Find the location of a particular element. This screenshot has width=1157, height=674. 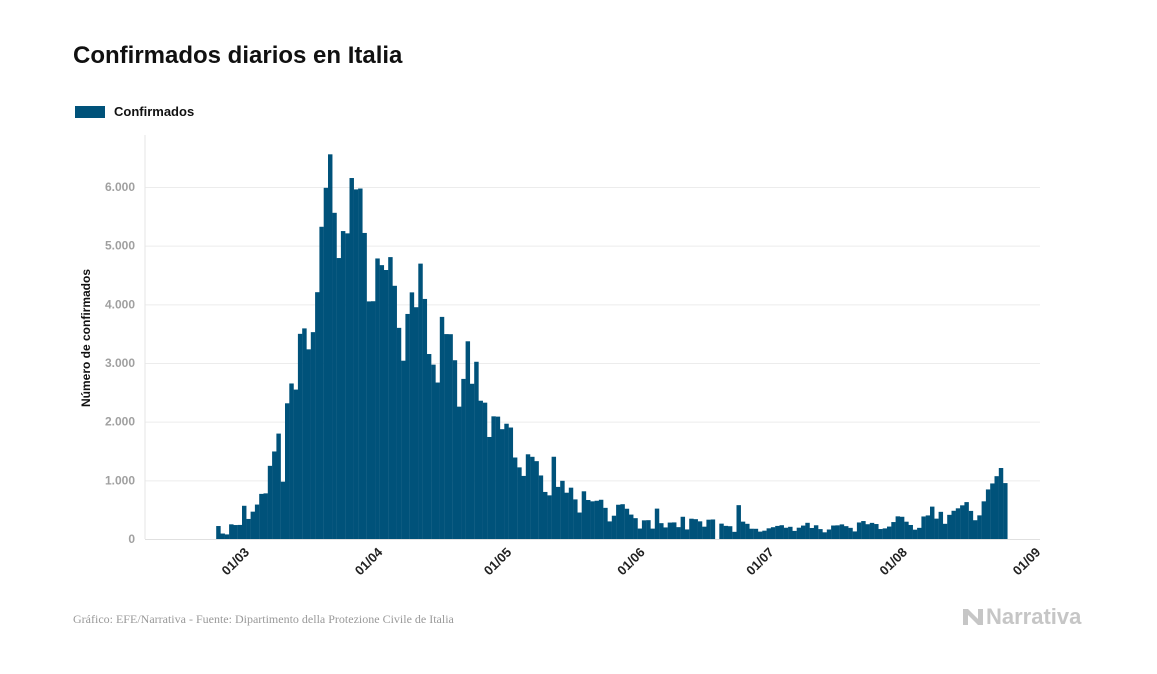

bar-24/08 is located at coordinates (1001, 503).